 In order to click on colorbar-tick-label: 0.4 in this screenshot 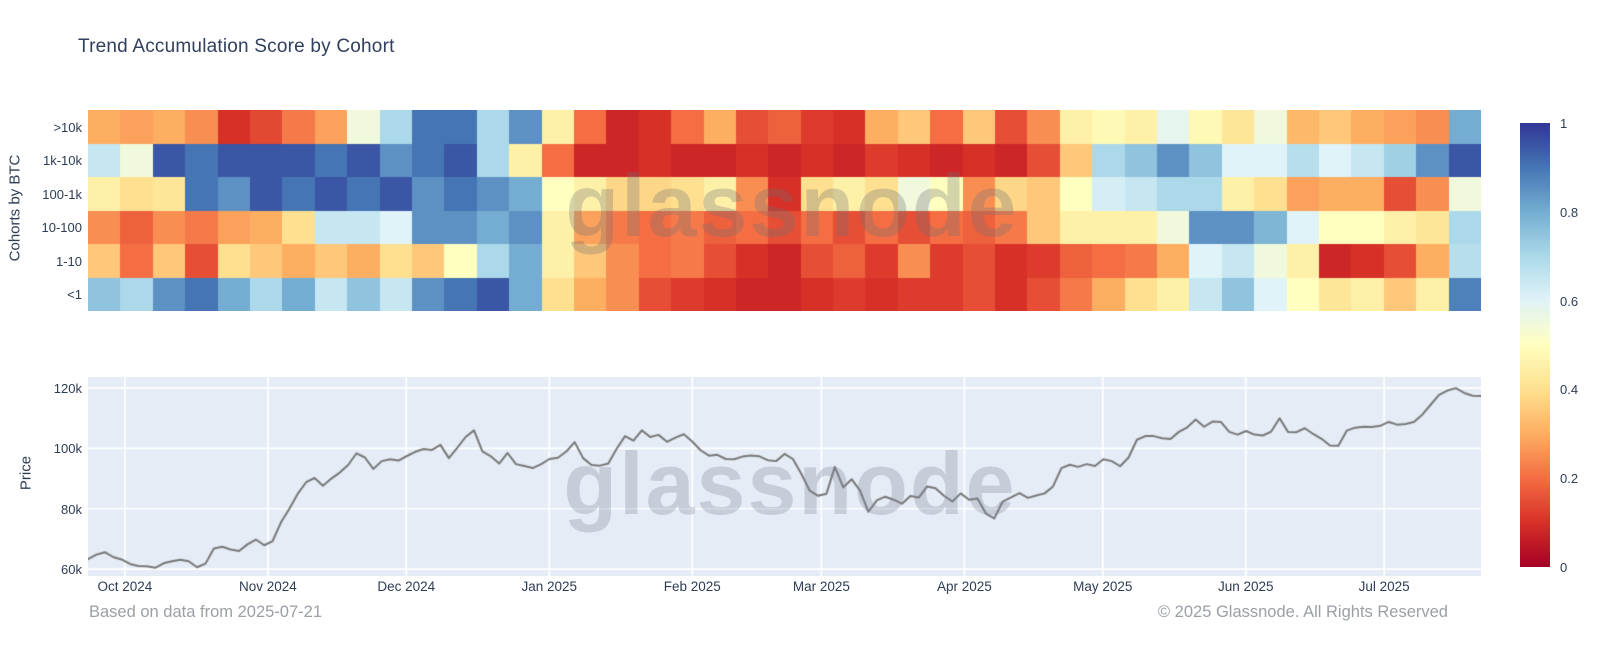, I will do `click(1569, 390)`.